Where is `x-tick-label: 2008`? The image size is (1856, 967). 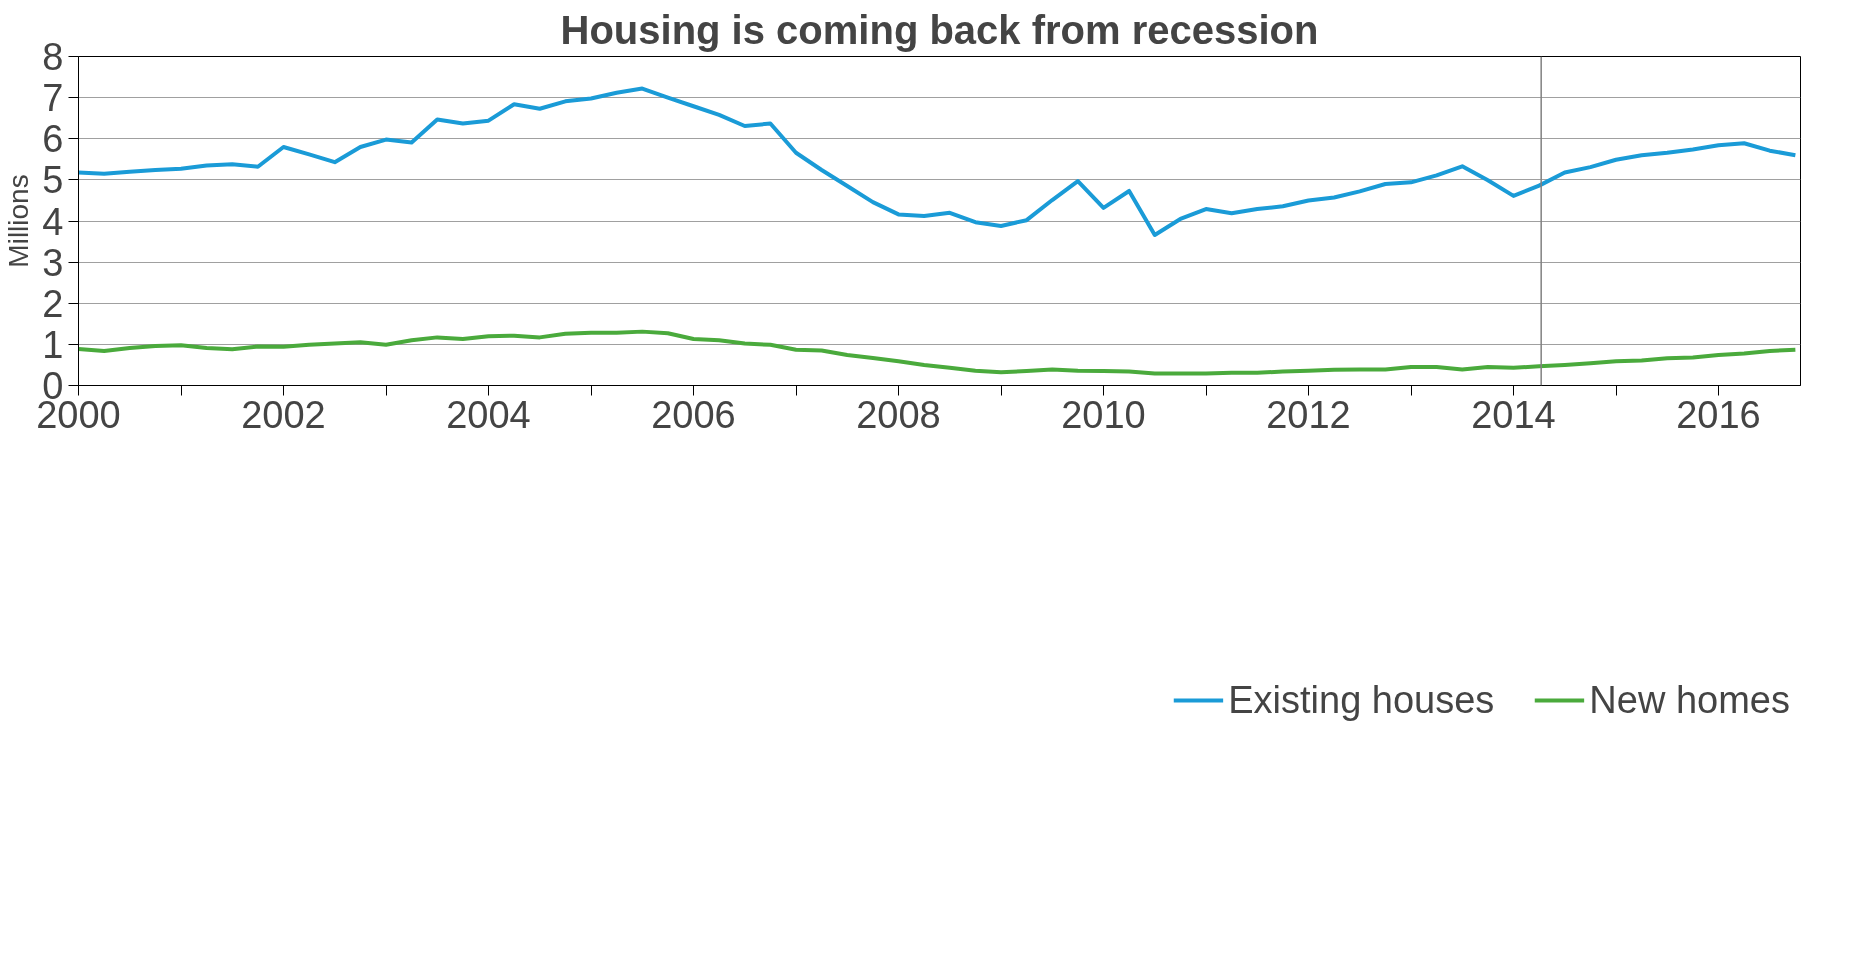 x-tick-label: 2008 is located at coordinates (898, 414).